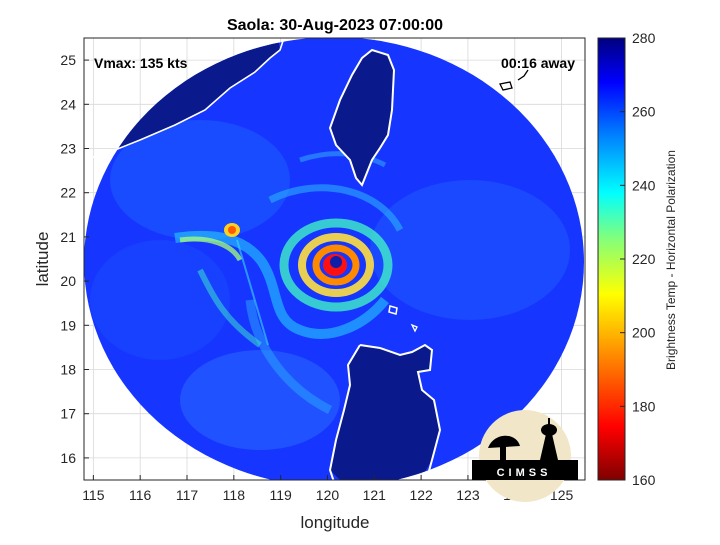  I want to click on storm-outer-ring, so click(336, 265).